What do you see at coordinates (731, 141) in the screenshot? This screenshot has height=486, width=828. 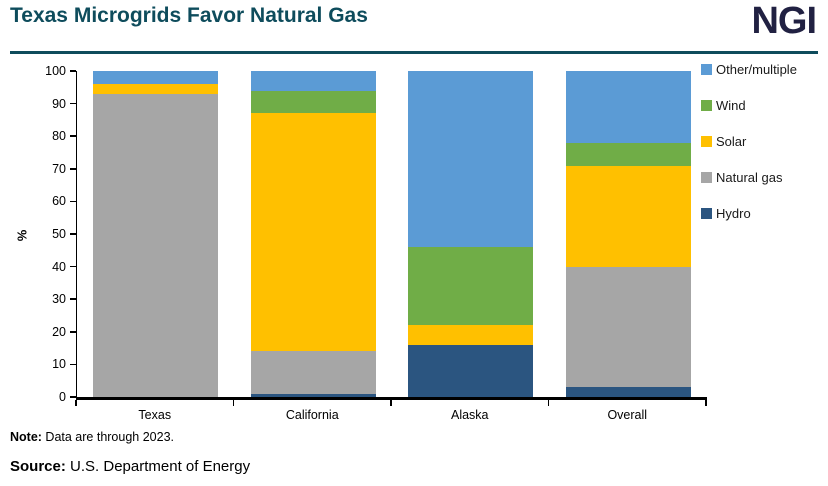 I see `legend-label: Solar` at bounding box center [731, 141].